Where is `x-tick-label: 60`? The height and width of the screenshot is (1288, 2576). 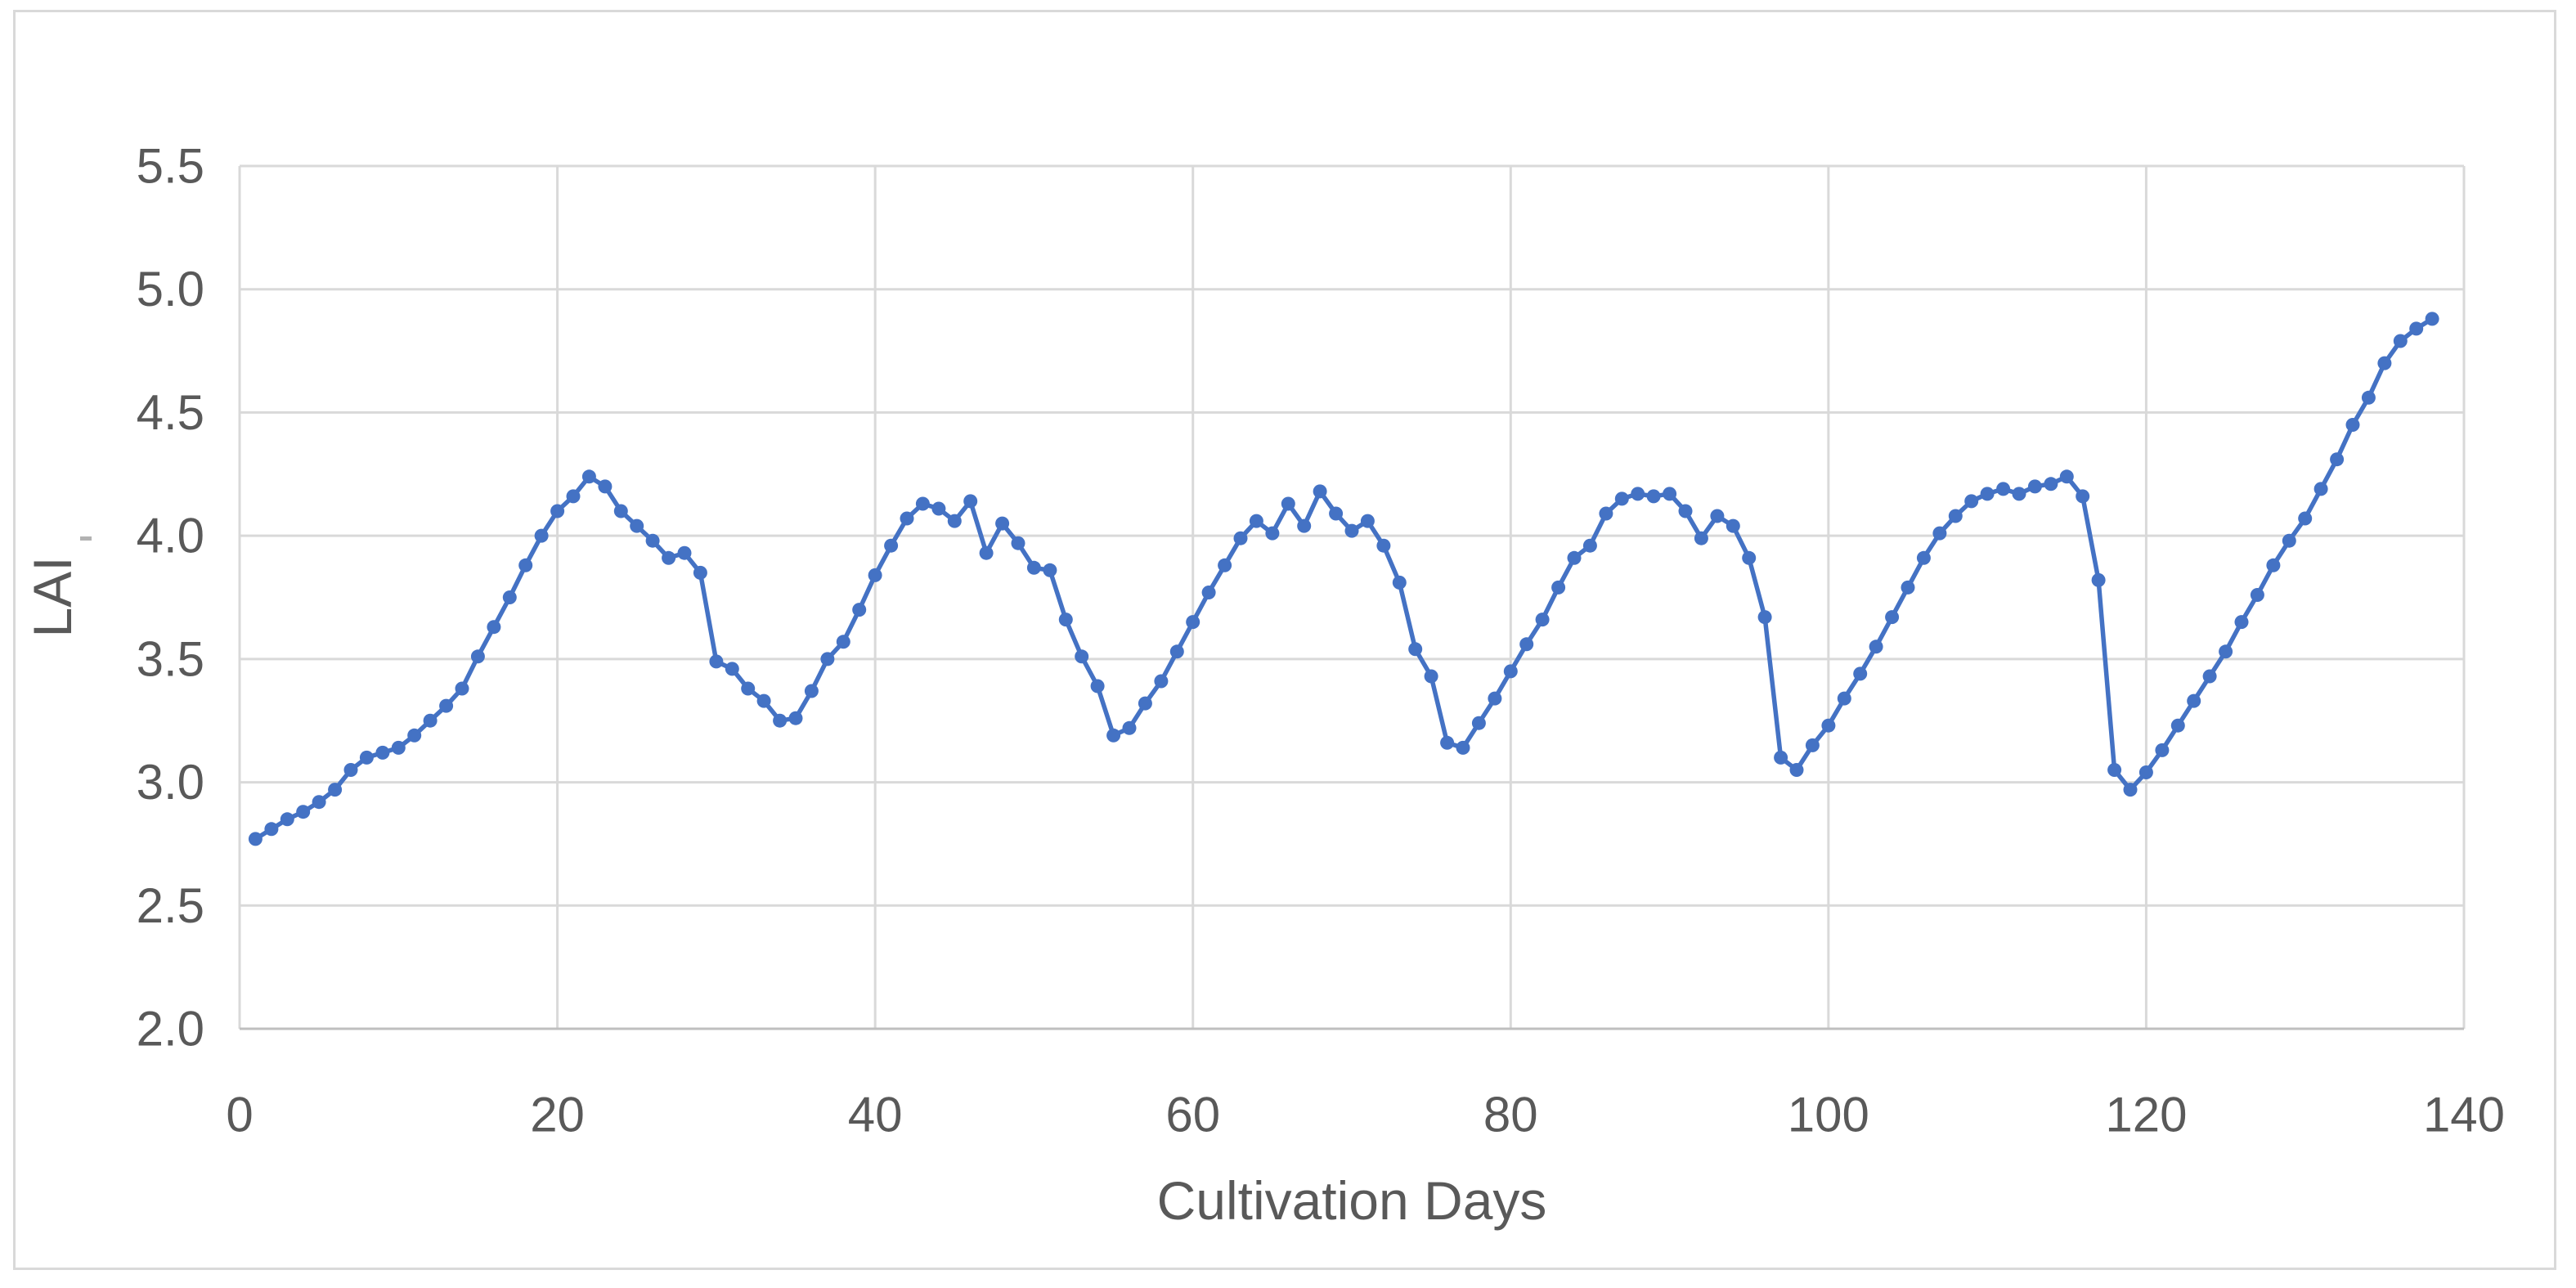
x-tick-label: 60 is located at coordinates (1193, 1115).